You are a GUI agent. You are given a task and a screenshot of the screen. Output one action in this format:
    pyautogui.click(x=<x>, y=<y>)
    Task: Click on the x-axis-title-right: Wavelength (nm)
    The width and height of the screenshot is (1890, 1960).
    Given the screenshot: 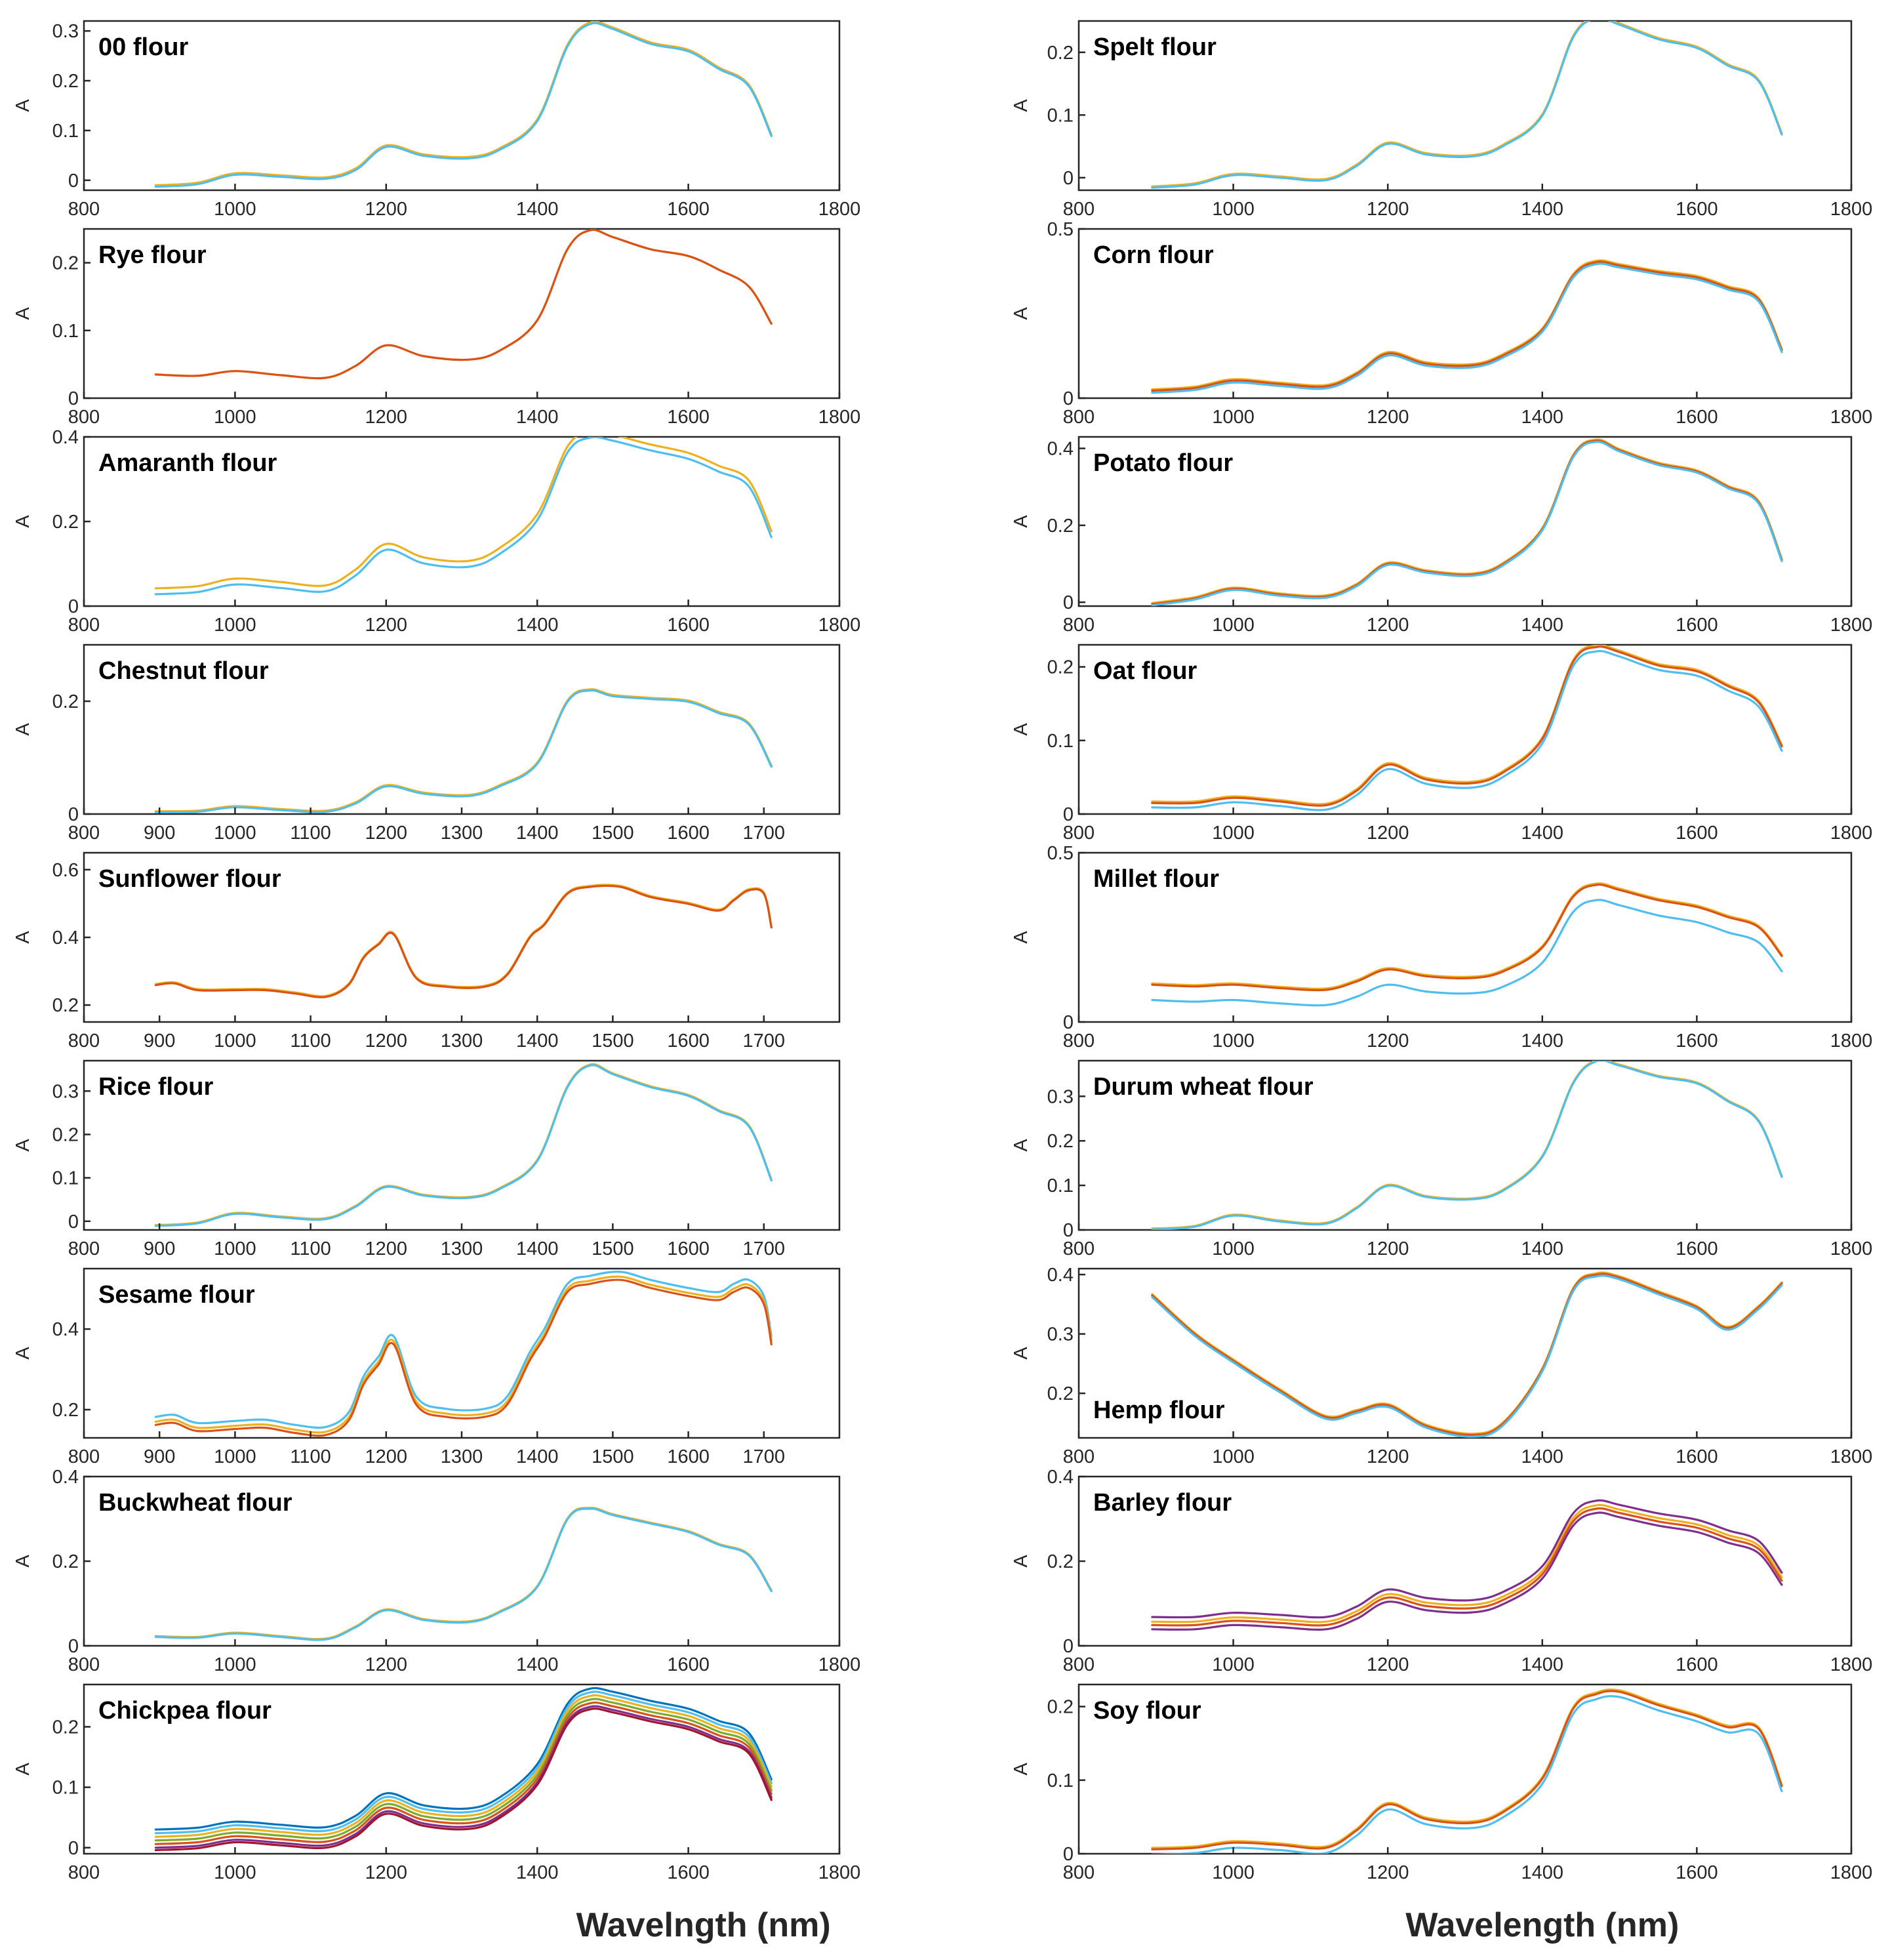 What is the action you would take?
    pyautogui.click(x=1542, y=1925)
    